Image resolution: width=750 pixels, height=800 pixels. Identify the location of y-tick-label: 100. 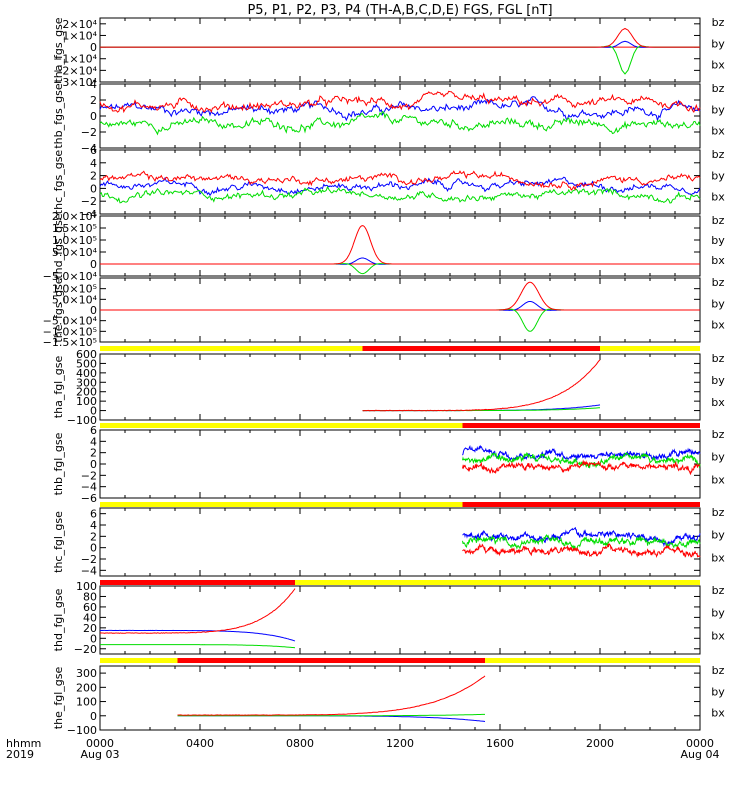
(86, 586).